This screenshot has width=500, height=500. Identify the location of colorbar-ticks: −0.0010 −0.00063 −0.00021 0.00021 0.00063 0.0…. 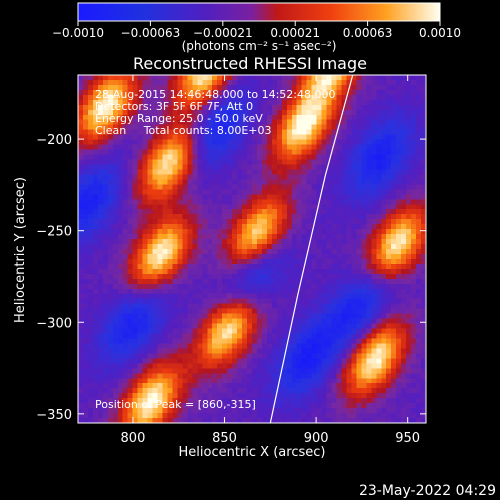
(256, 30).